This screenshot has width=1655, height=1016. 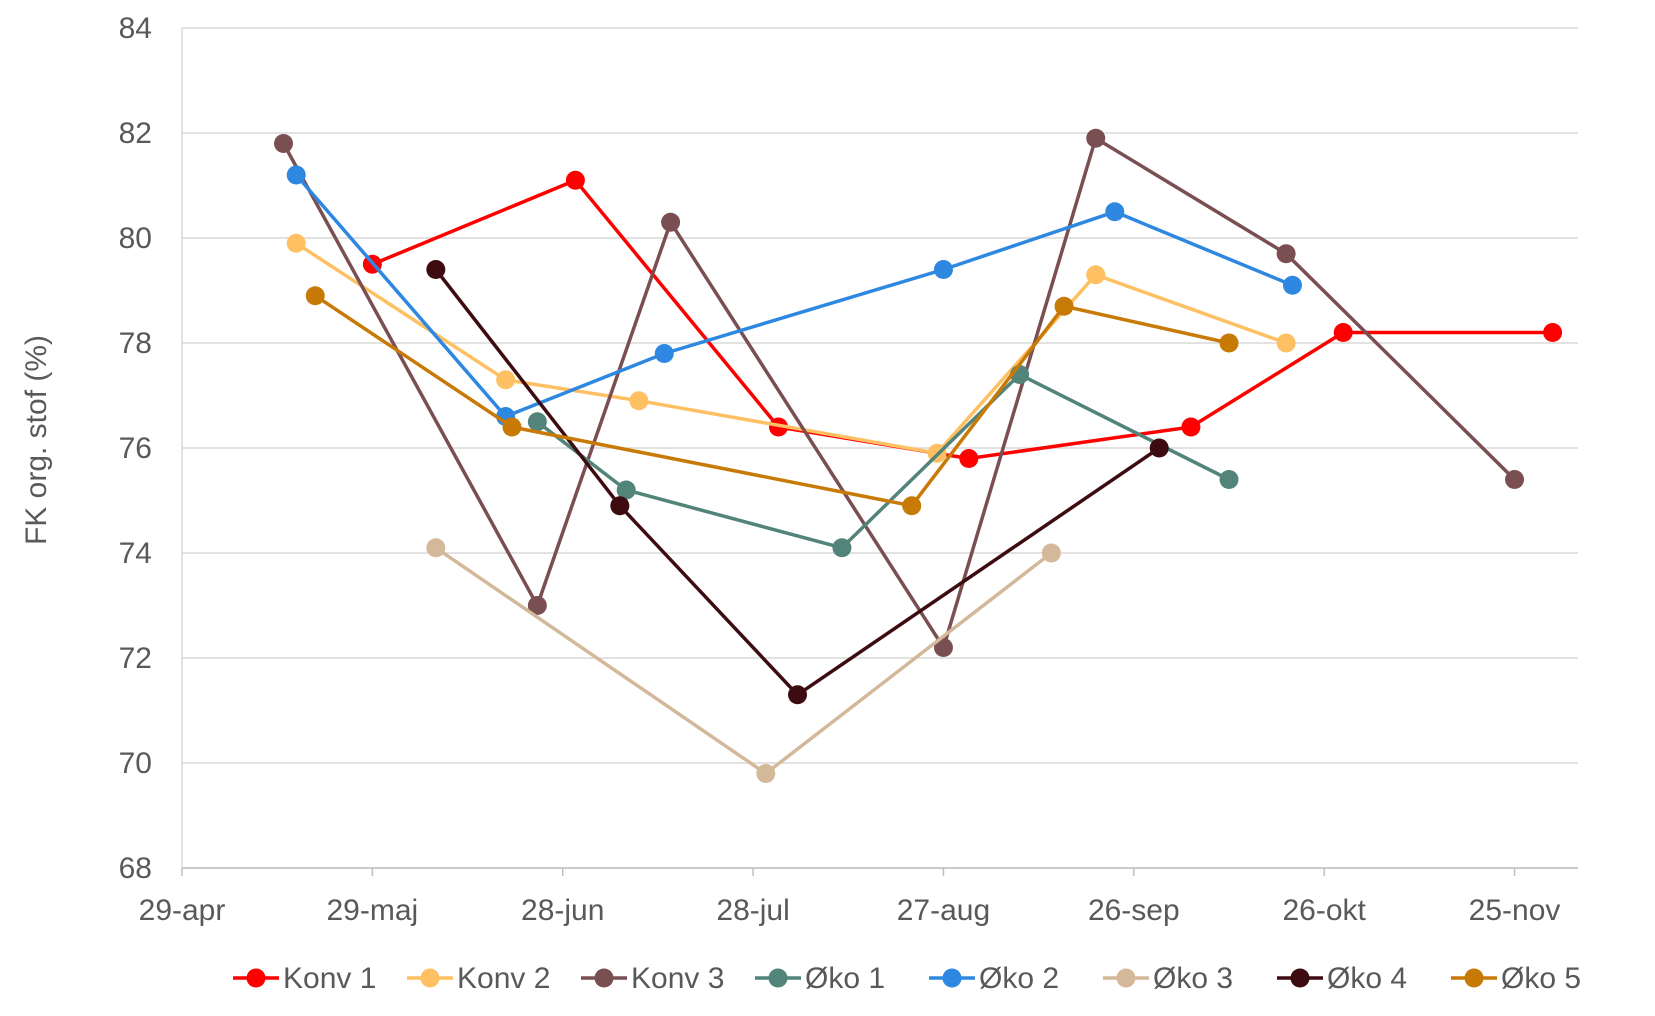 I want to click on y-tick-label: 80, so click(x=135, y=238).